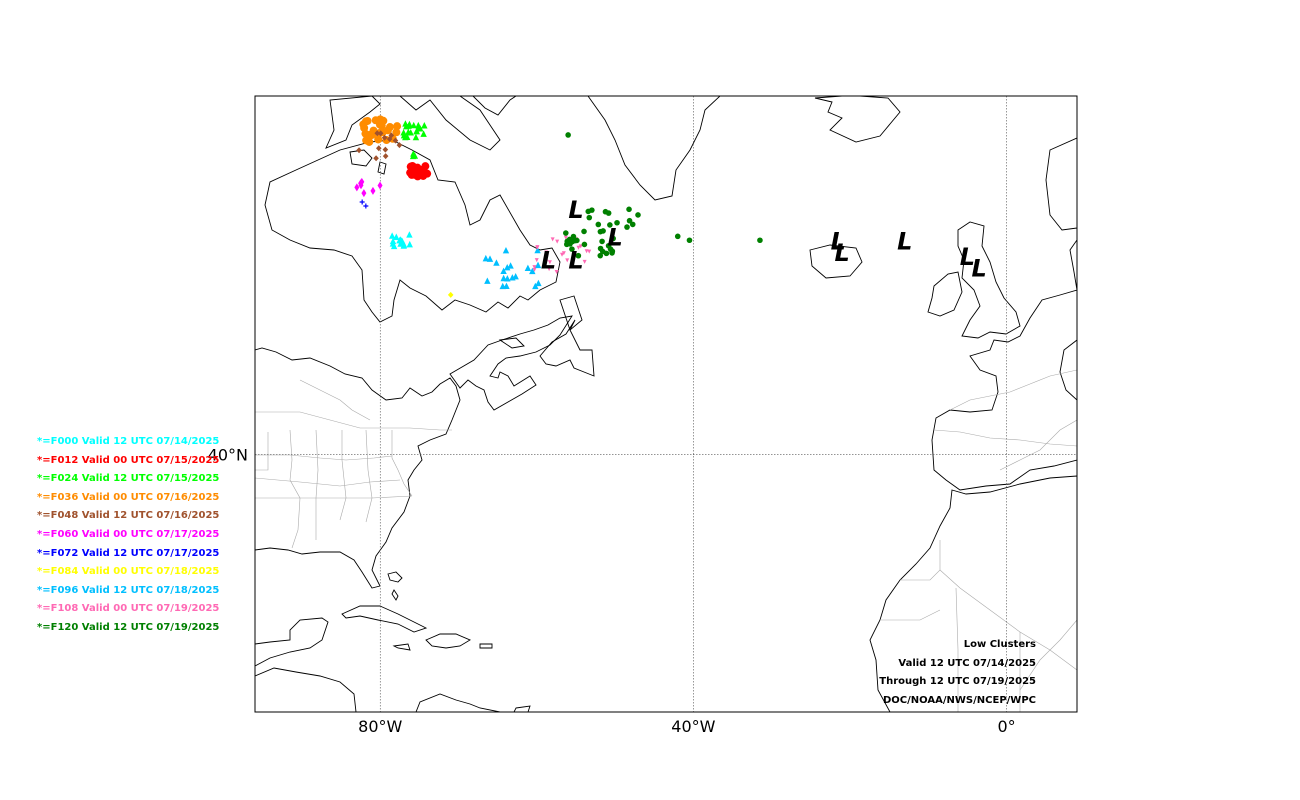  I want to click on lat-tick-label: 40°N, so click(228, 455).